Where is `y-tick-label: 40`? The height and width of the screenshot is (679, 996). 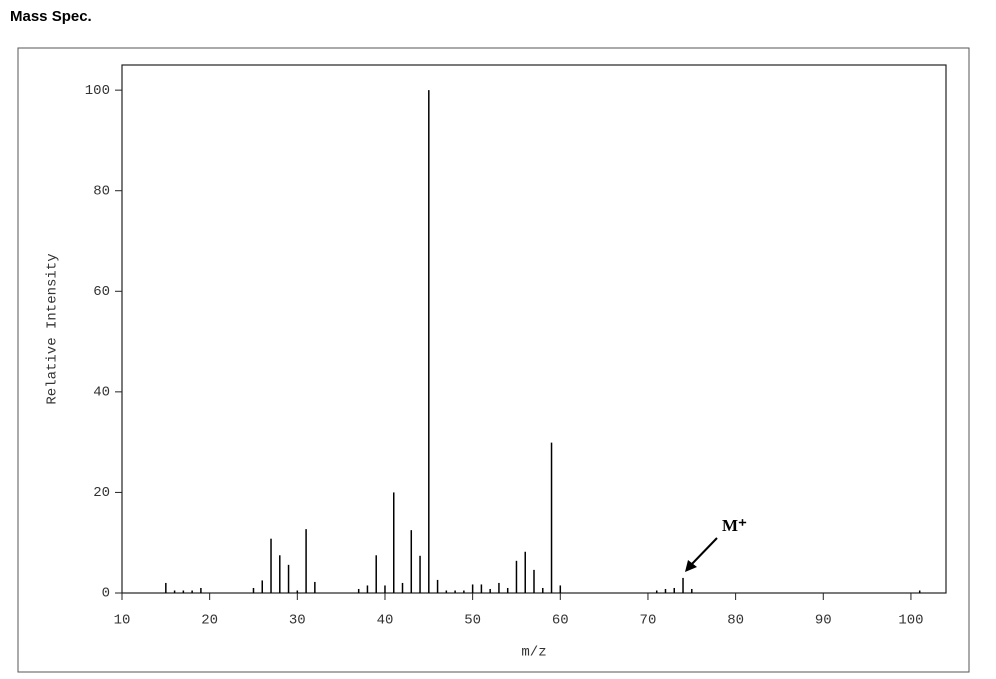 y-tick-label: 40 is located at coordinates (101, 393).